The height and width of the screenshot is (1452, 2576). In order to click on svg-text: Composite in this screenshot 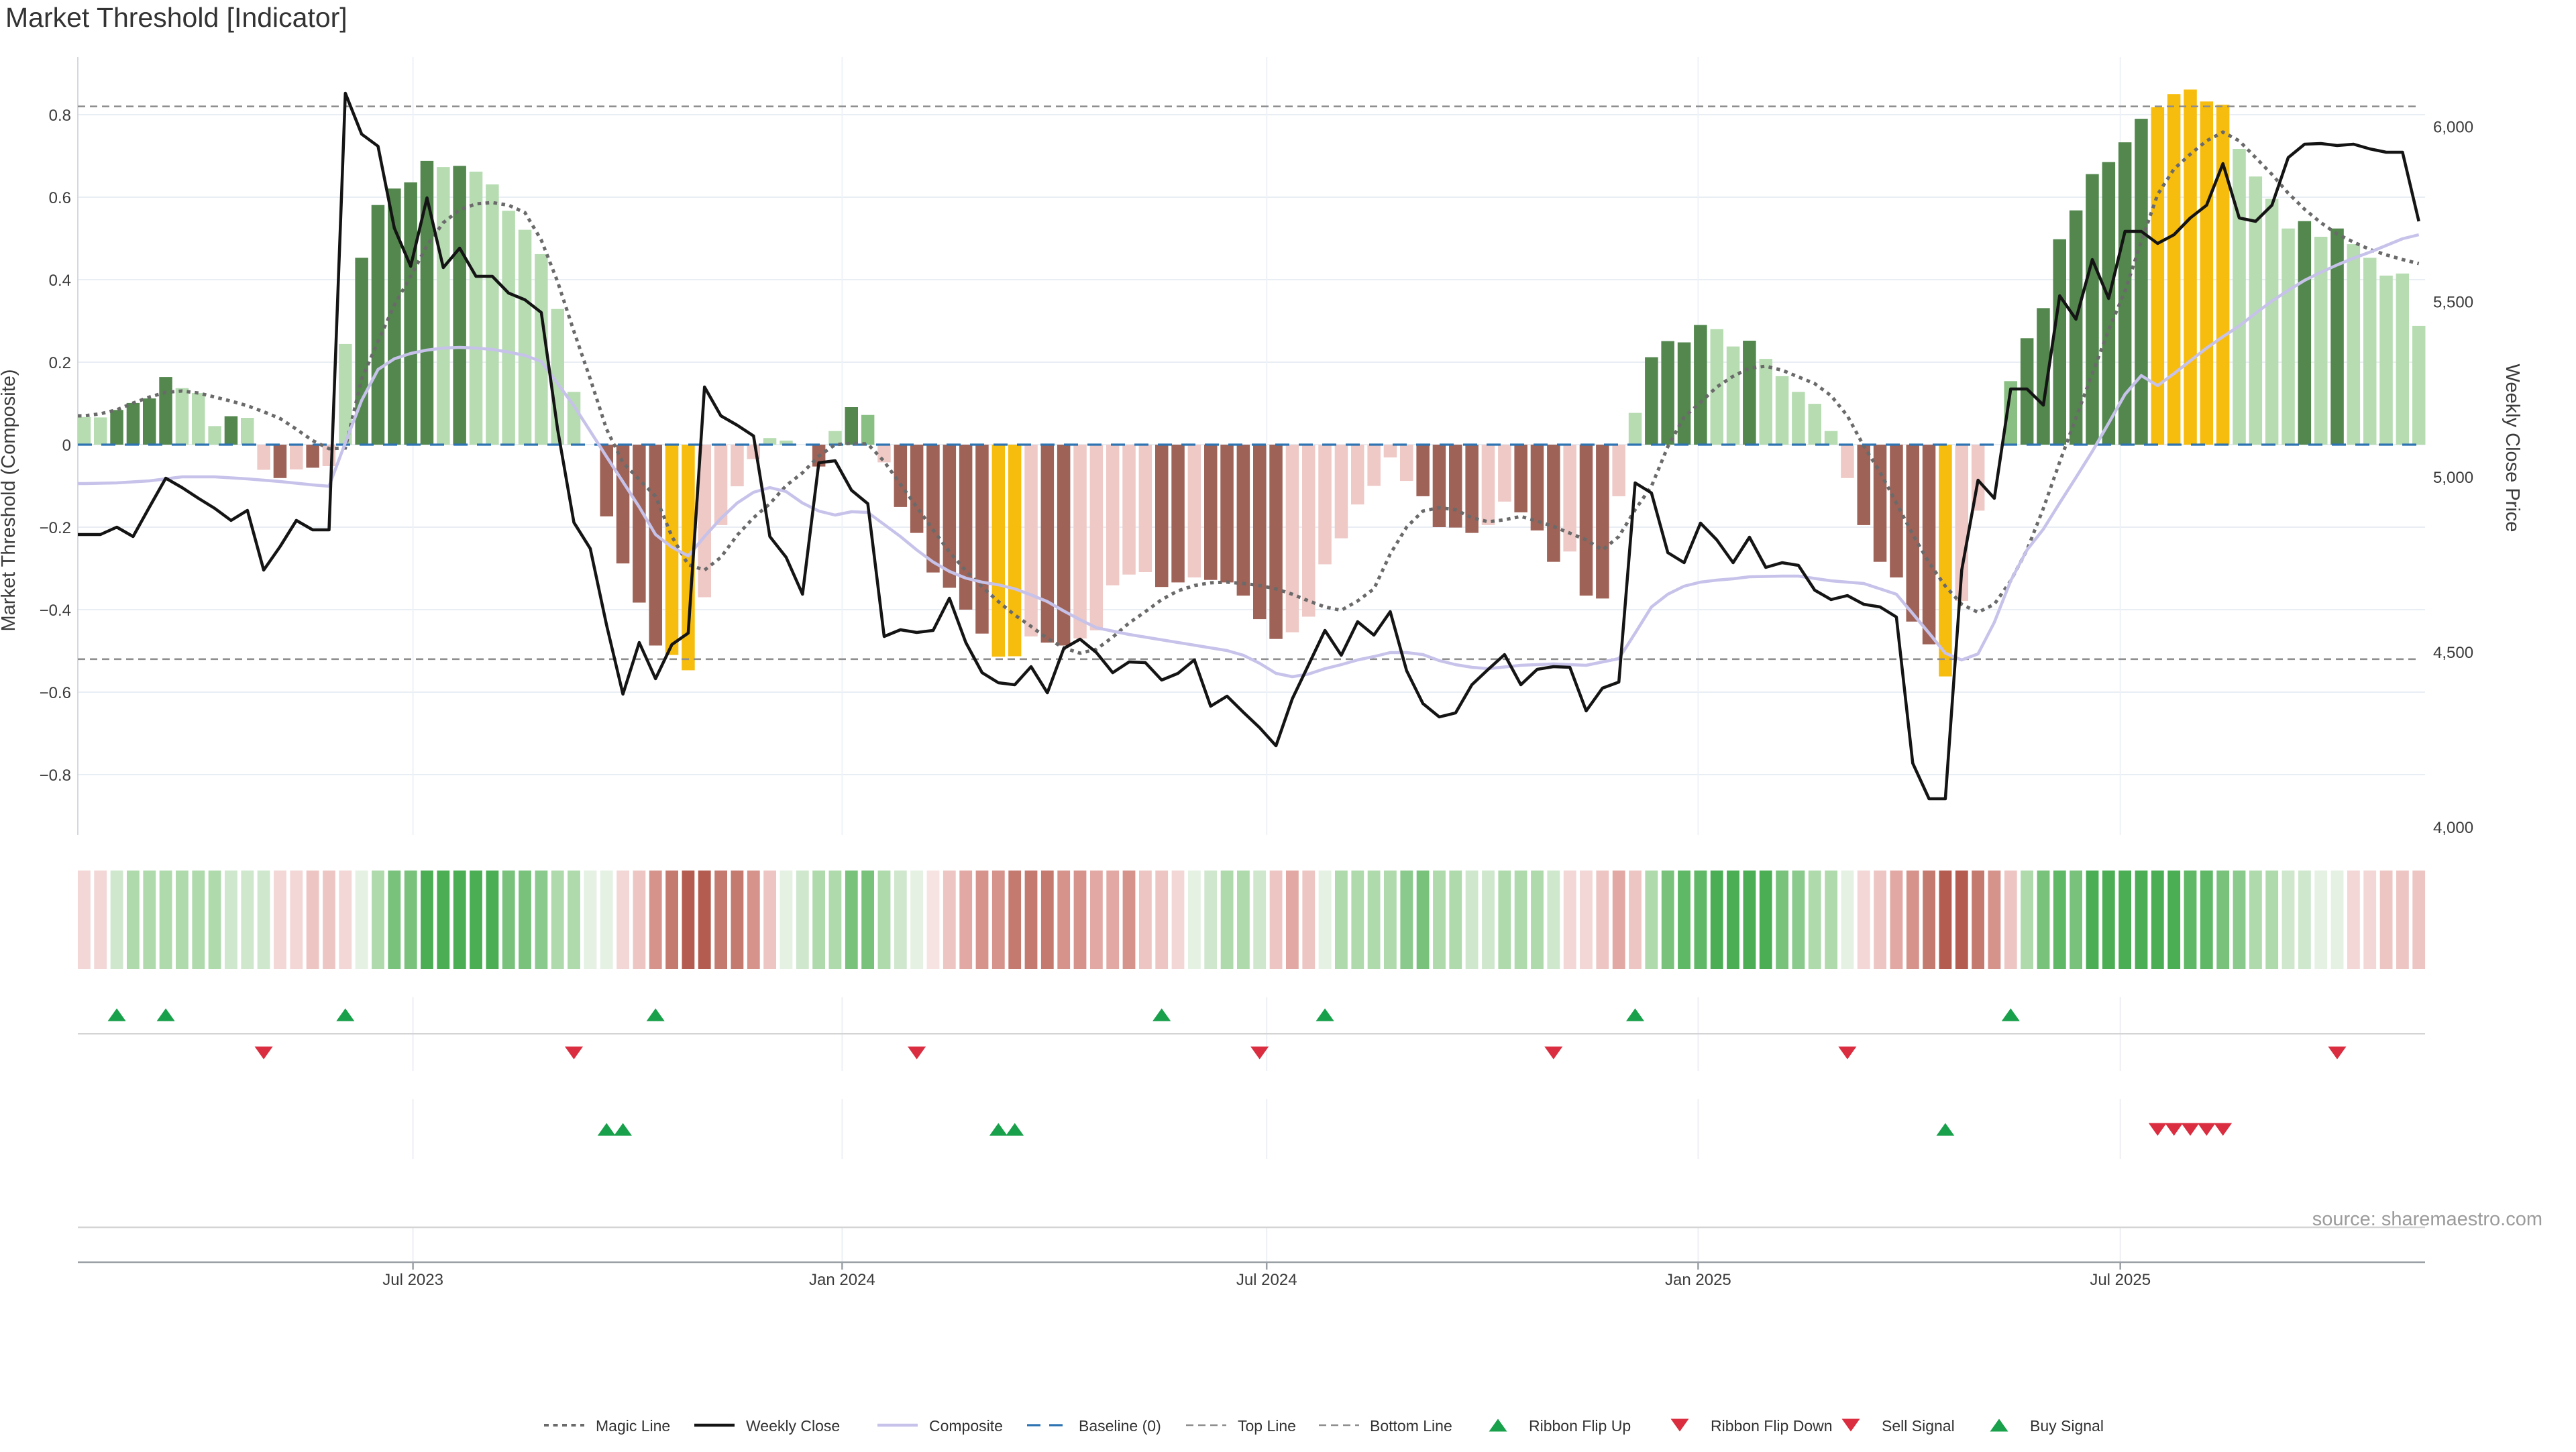, I will do `click(966, 1426)`.